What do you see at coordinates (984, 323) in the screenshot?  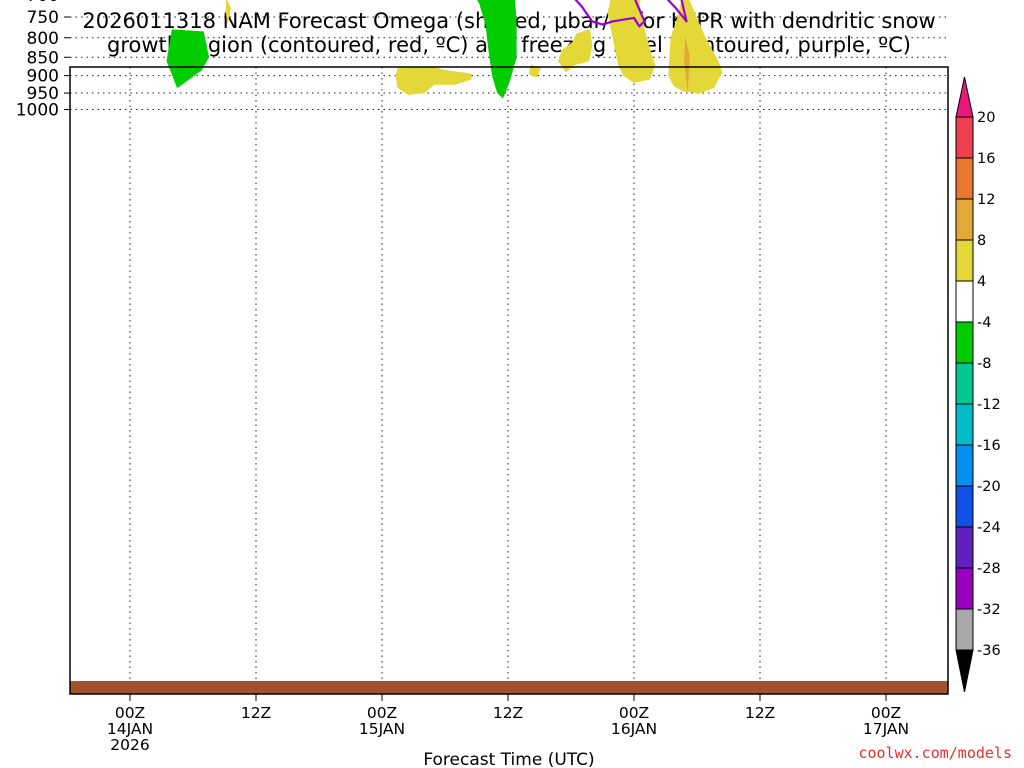 I see `colorbar-label: -4` at bounding box center [984, 323].